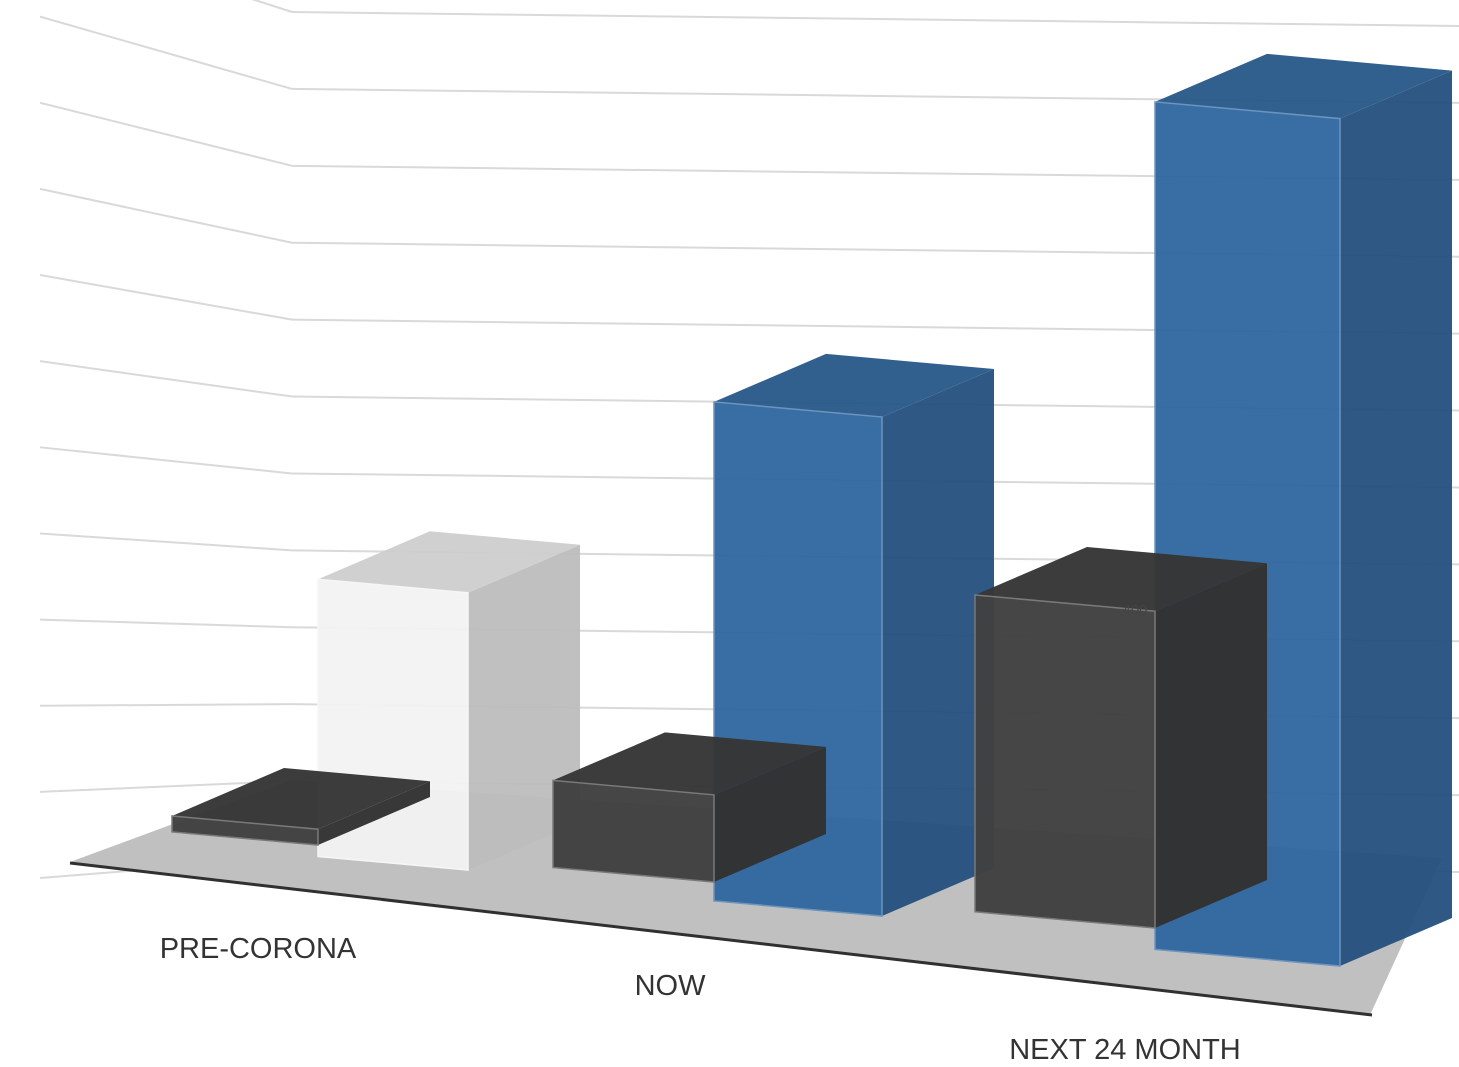 The height and width of the screenshot is (1067, 1459). Describe the element at coordinates (671, 986) in the screenshot. I see `category-label: NOW` at that location.